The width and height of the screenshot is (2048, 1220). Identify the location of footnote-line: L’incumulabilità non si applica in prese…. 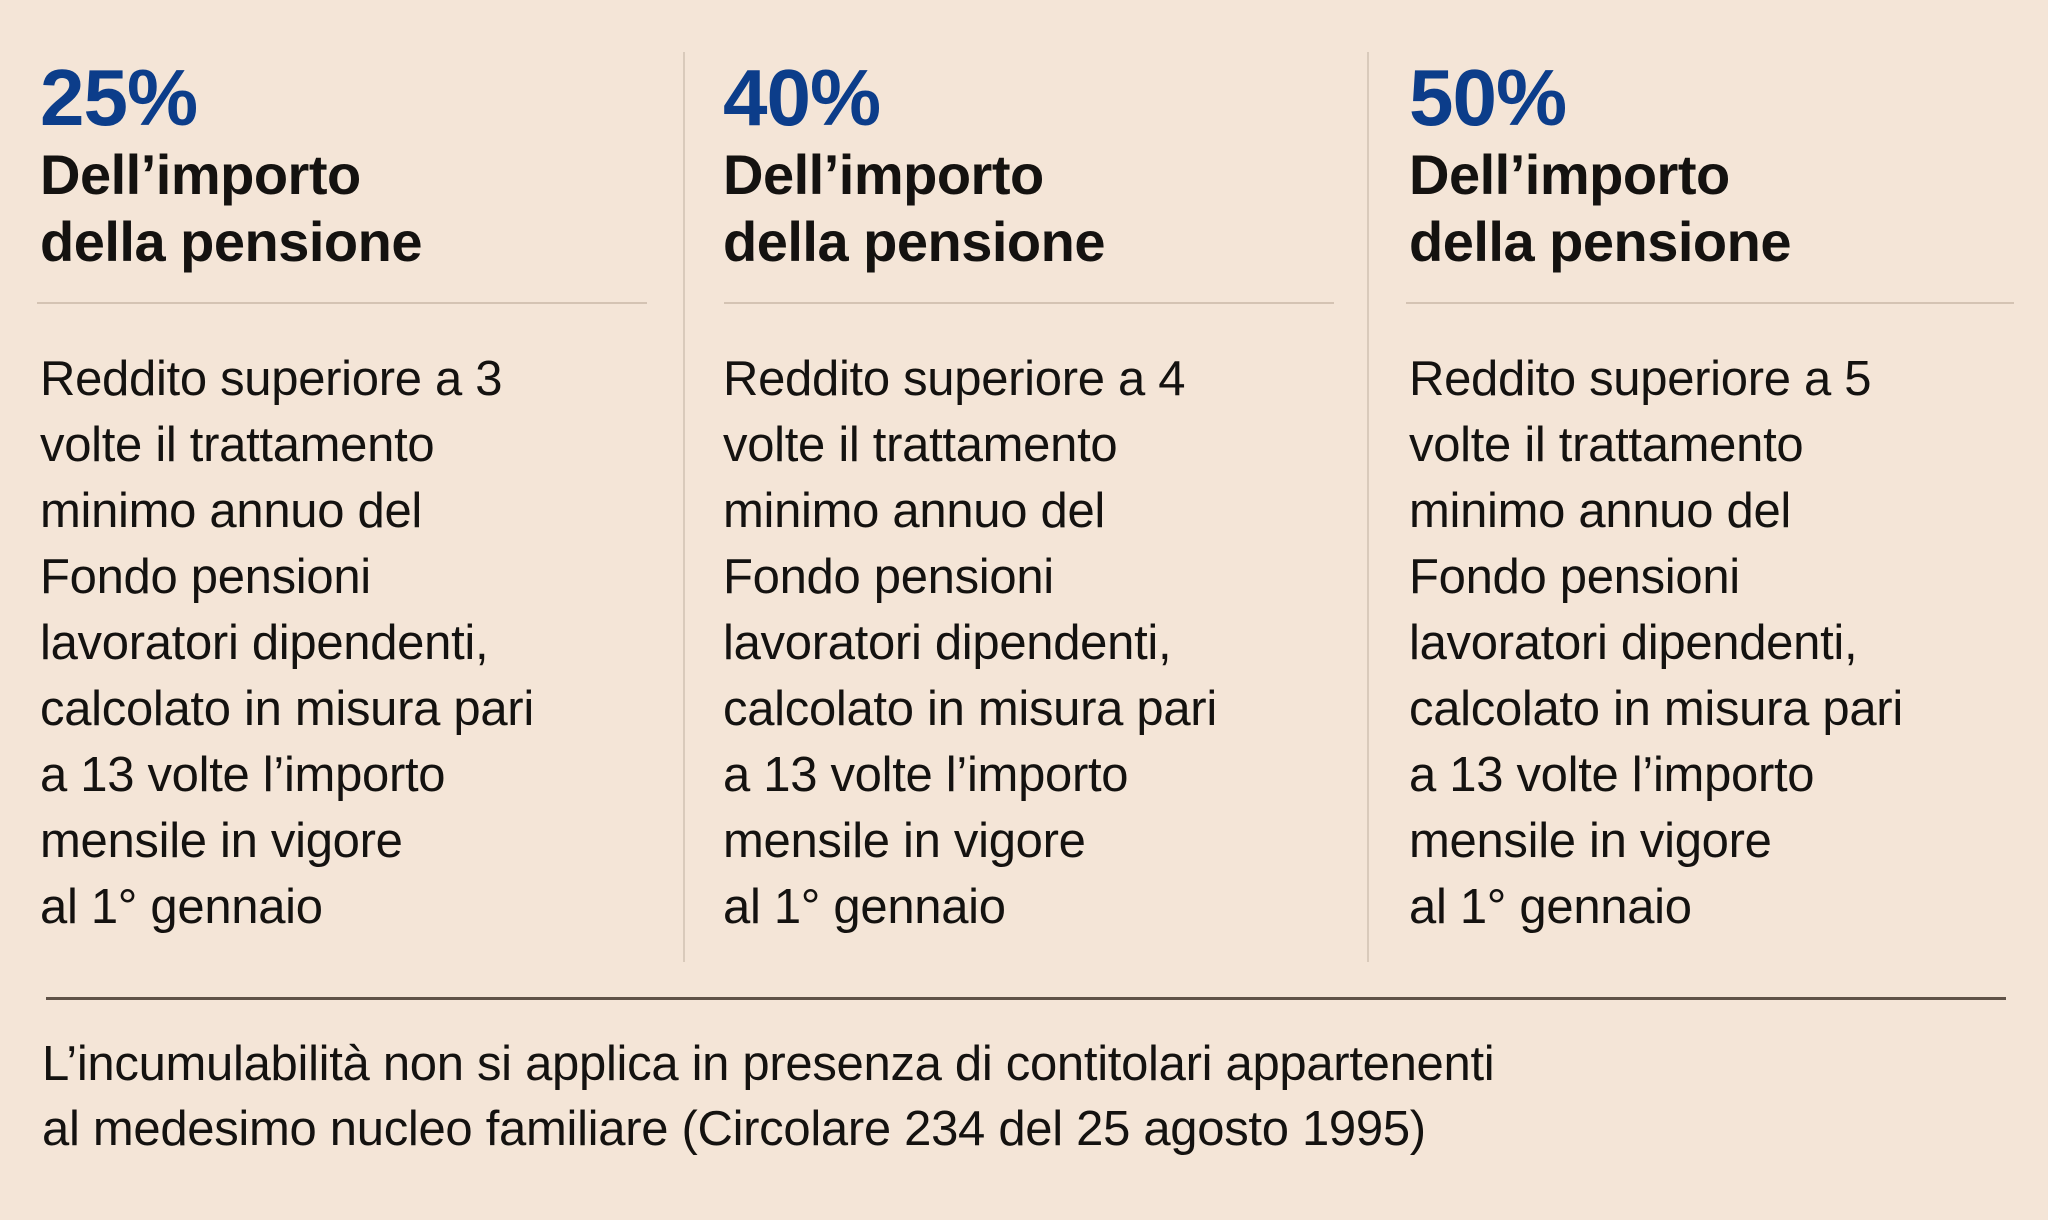
(768, 1064).